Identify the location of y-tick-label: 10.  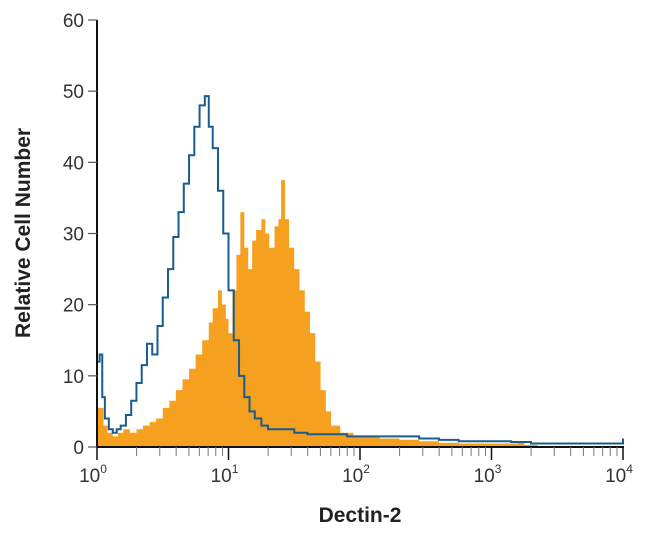
(73, 377).